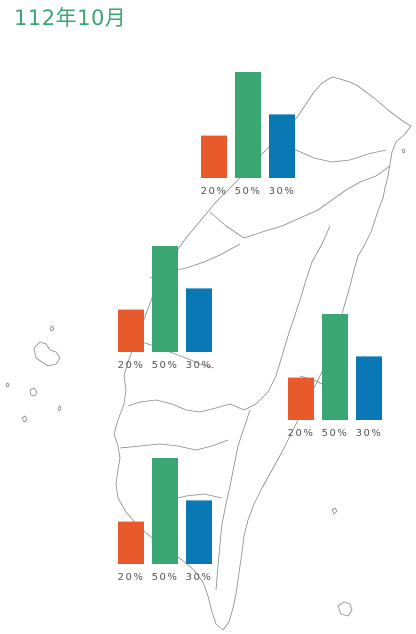 This screenshot has width=416, height=634. What do you see at coordinates (369, 433) in the screenshot?
I see `bar-label-east-2: 30%` at bounding box center [369, 433].